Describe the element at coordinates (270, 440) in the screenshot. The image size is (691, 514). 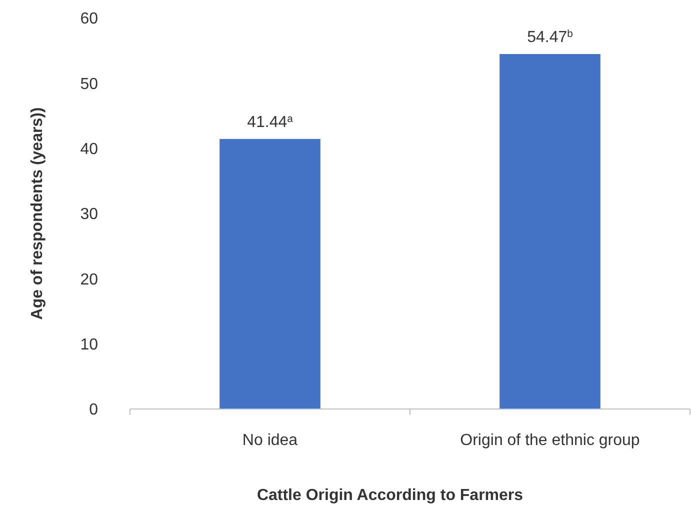
I see `x-tick-label: No idea` at that location.